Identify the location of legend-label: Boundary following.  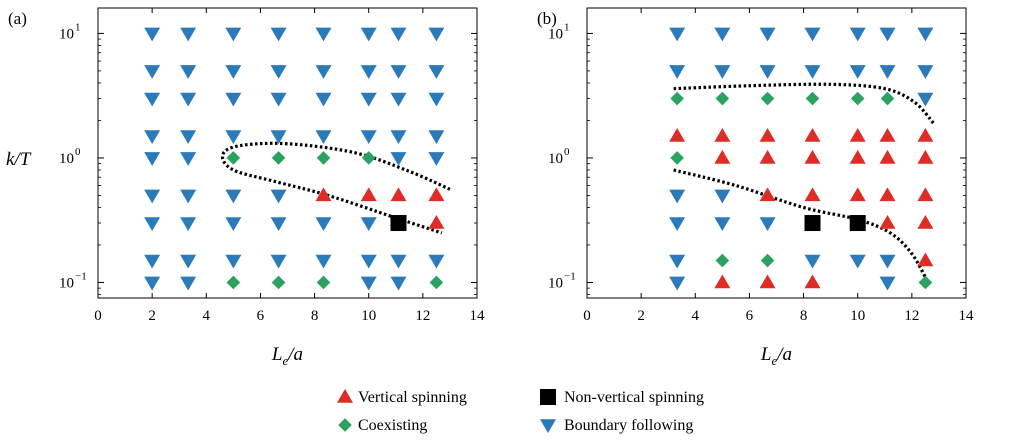
(628, 425).